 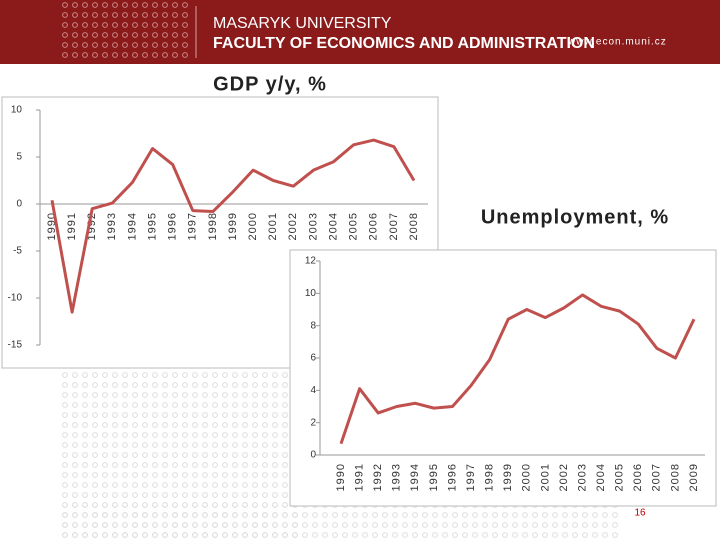 I want to click on x-tick-label: 1992, so click(x=378, y=477).